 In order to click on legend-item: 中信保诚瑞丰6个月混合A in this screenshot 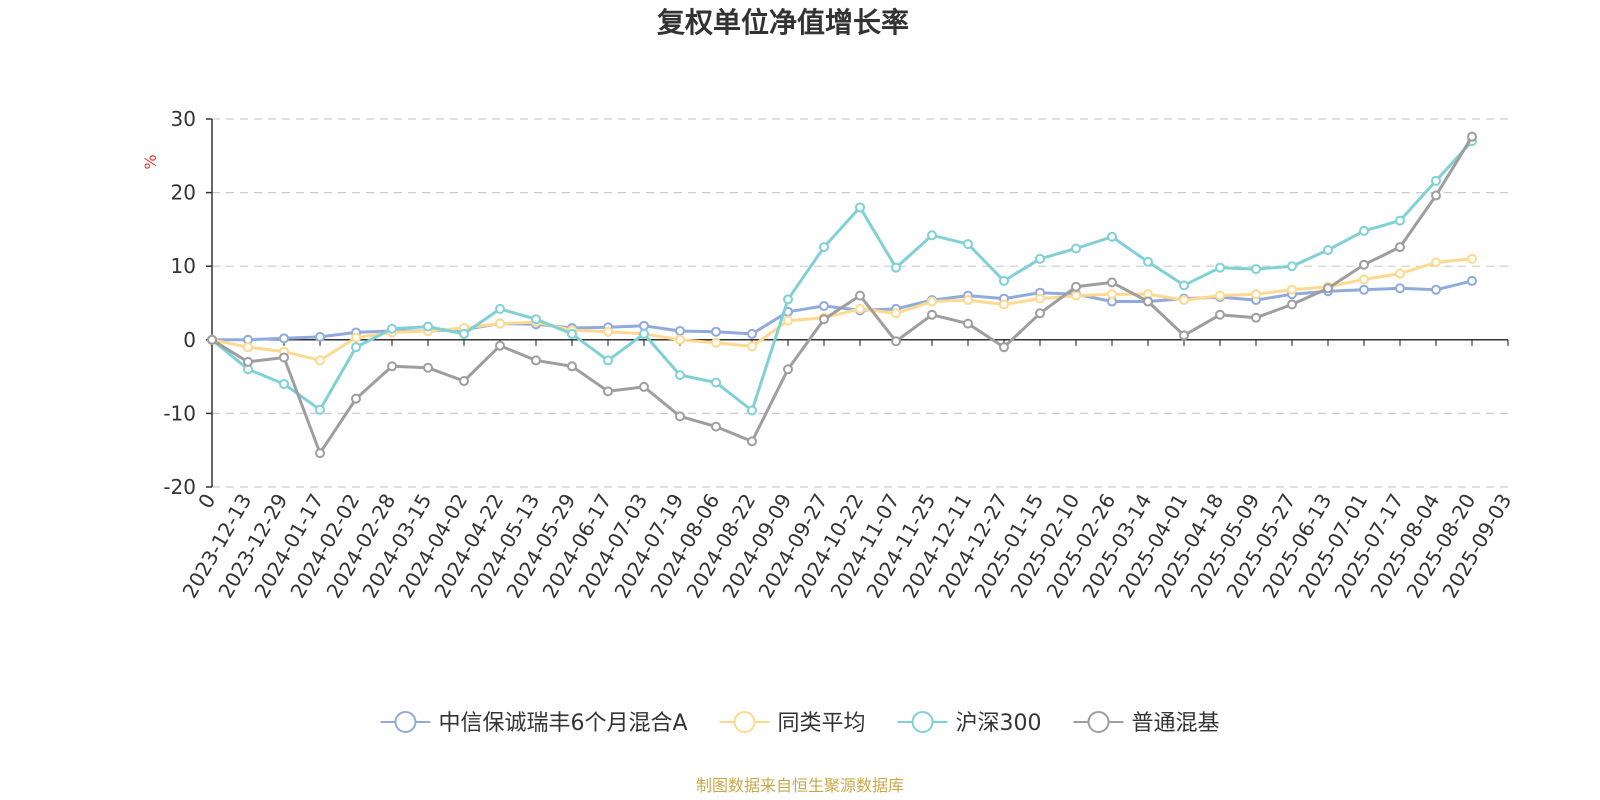, I will do `click(534, 723)`.